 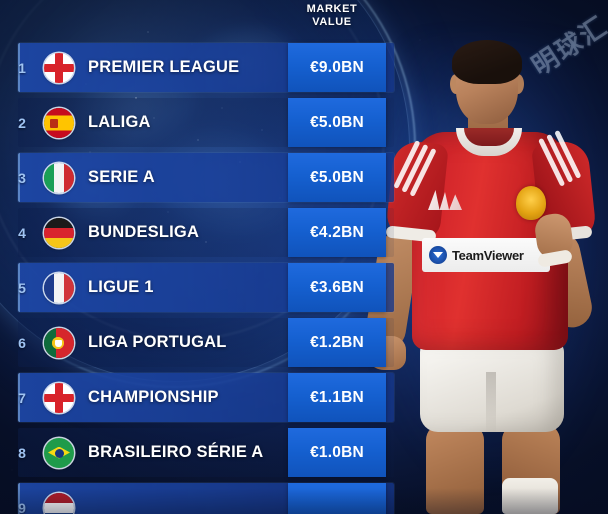 What do you see at coordinates (22, 122) in the screenshot?
I see `rank-number: 2` at bounding box center [22, 122].